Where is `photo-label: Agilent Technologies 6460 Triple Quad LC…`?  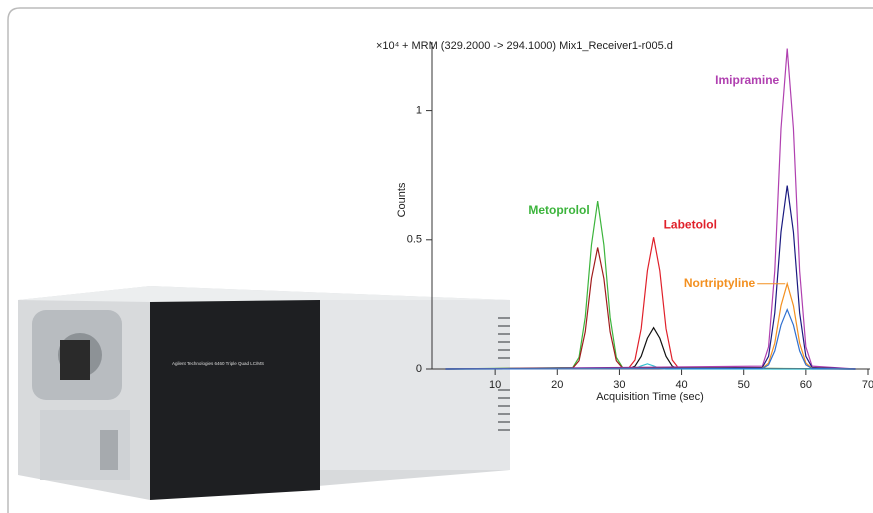
photo-label: Agilent Technologies 6460 Triple Quad LC… is located at coordinates (218, 363).